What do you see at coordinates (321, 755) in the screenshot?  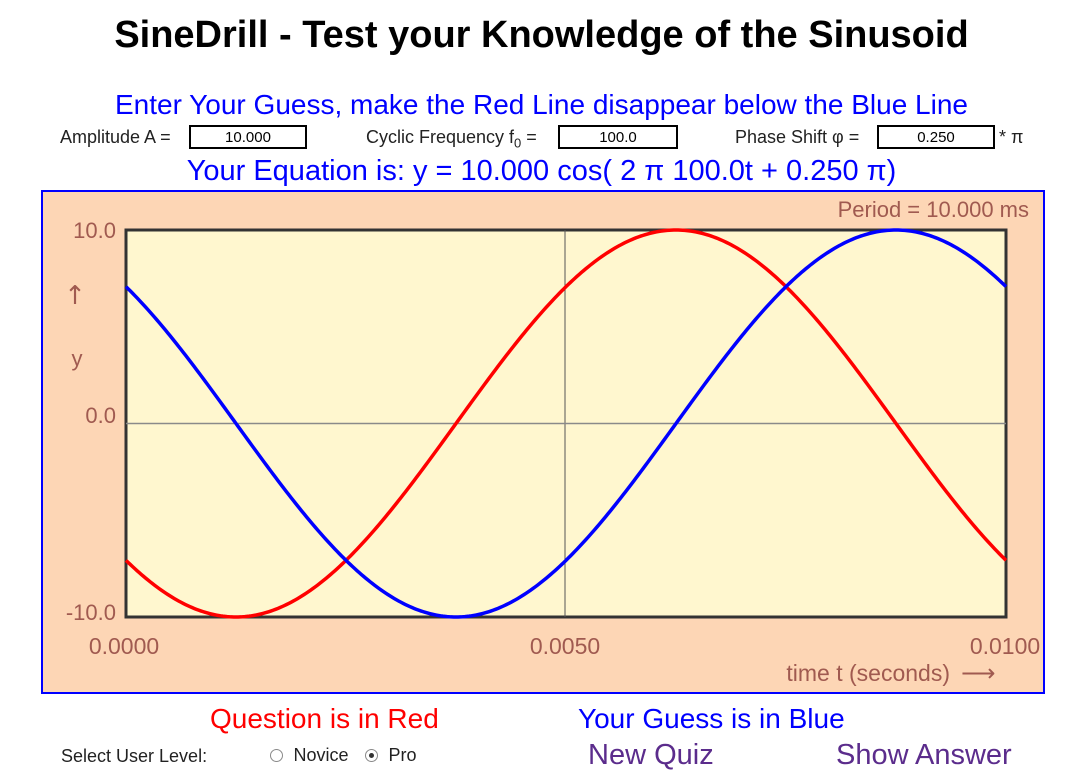 I see `novice-label: Novice` at bounding box center [321, 755].